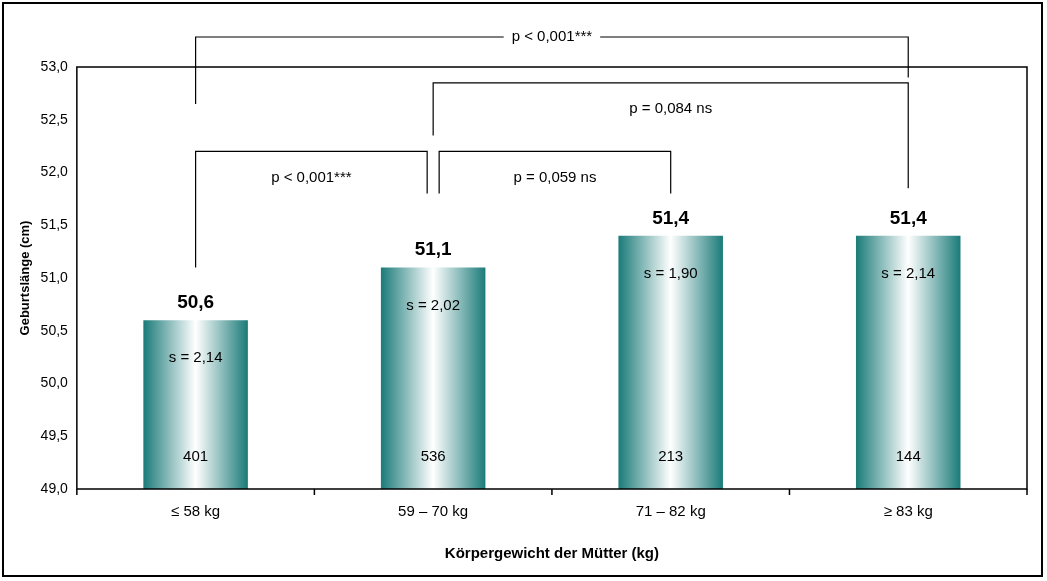 The image size is (1047, 581). I want to click on y-tick-label: 49,0, so click(54, 487).